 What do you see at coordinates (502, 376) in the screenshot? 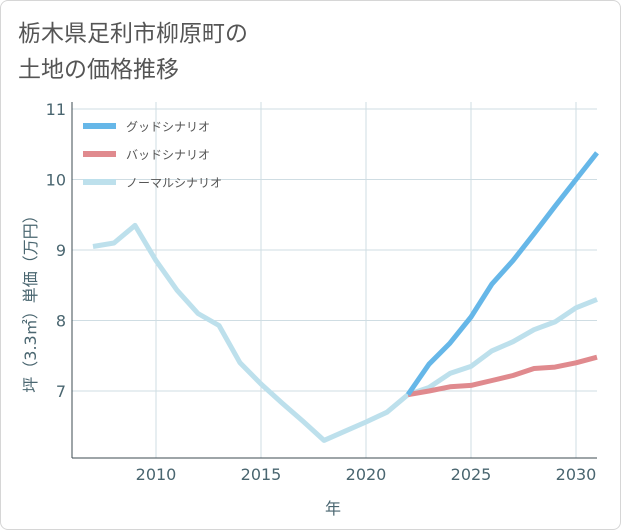
I see `series-line-bad` at bounding box center [502, 376].